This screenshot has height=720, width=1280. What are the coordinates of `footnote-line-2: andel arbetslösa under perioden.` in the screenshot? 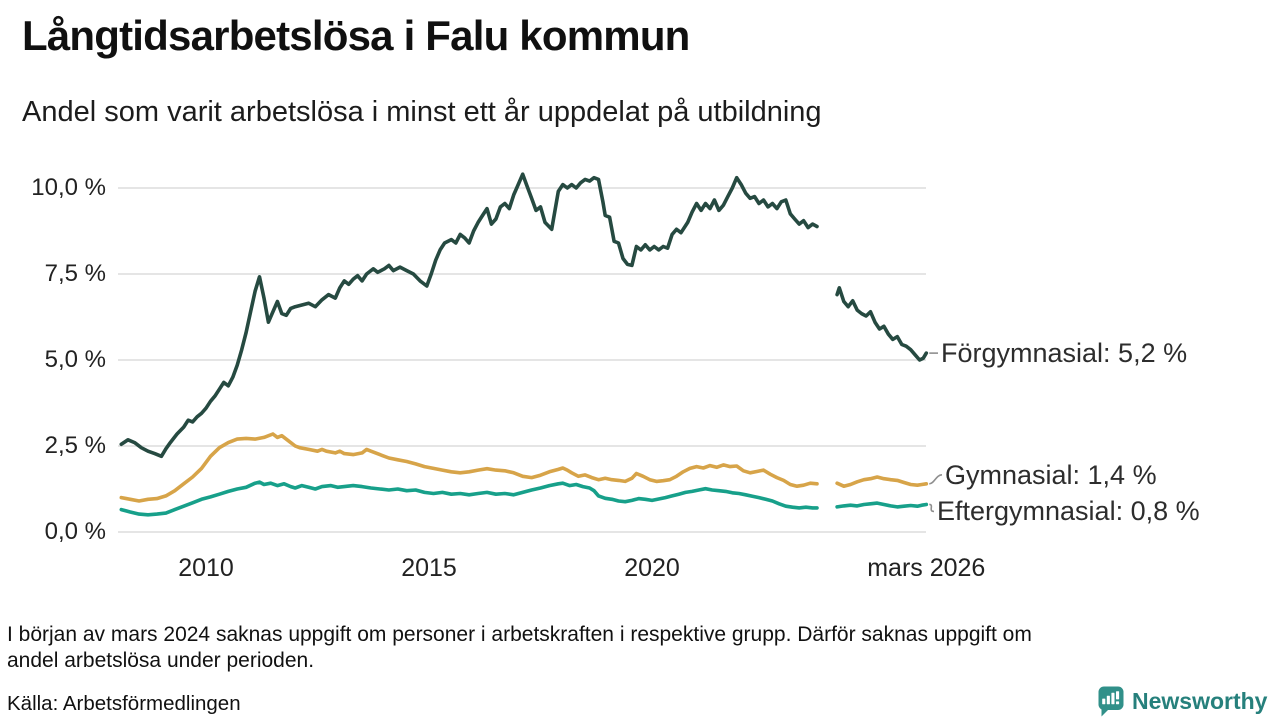 It's located at (161, 660).